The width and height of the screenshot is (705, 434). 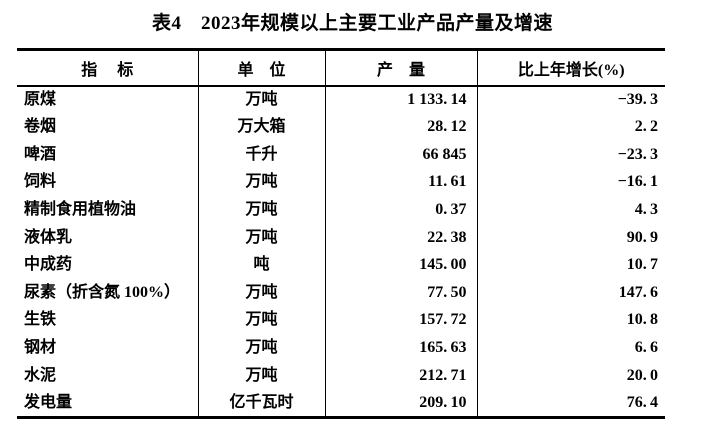 I want to click on cell-indicator: 液体乳, so click(x=108, y=237).